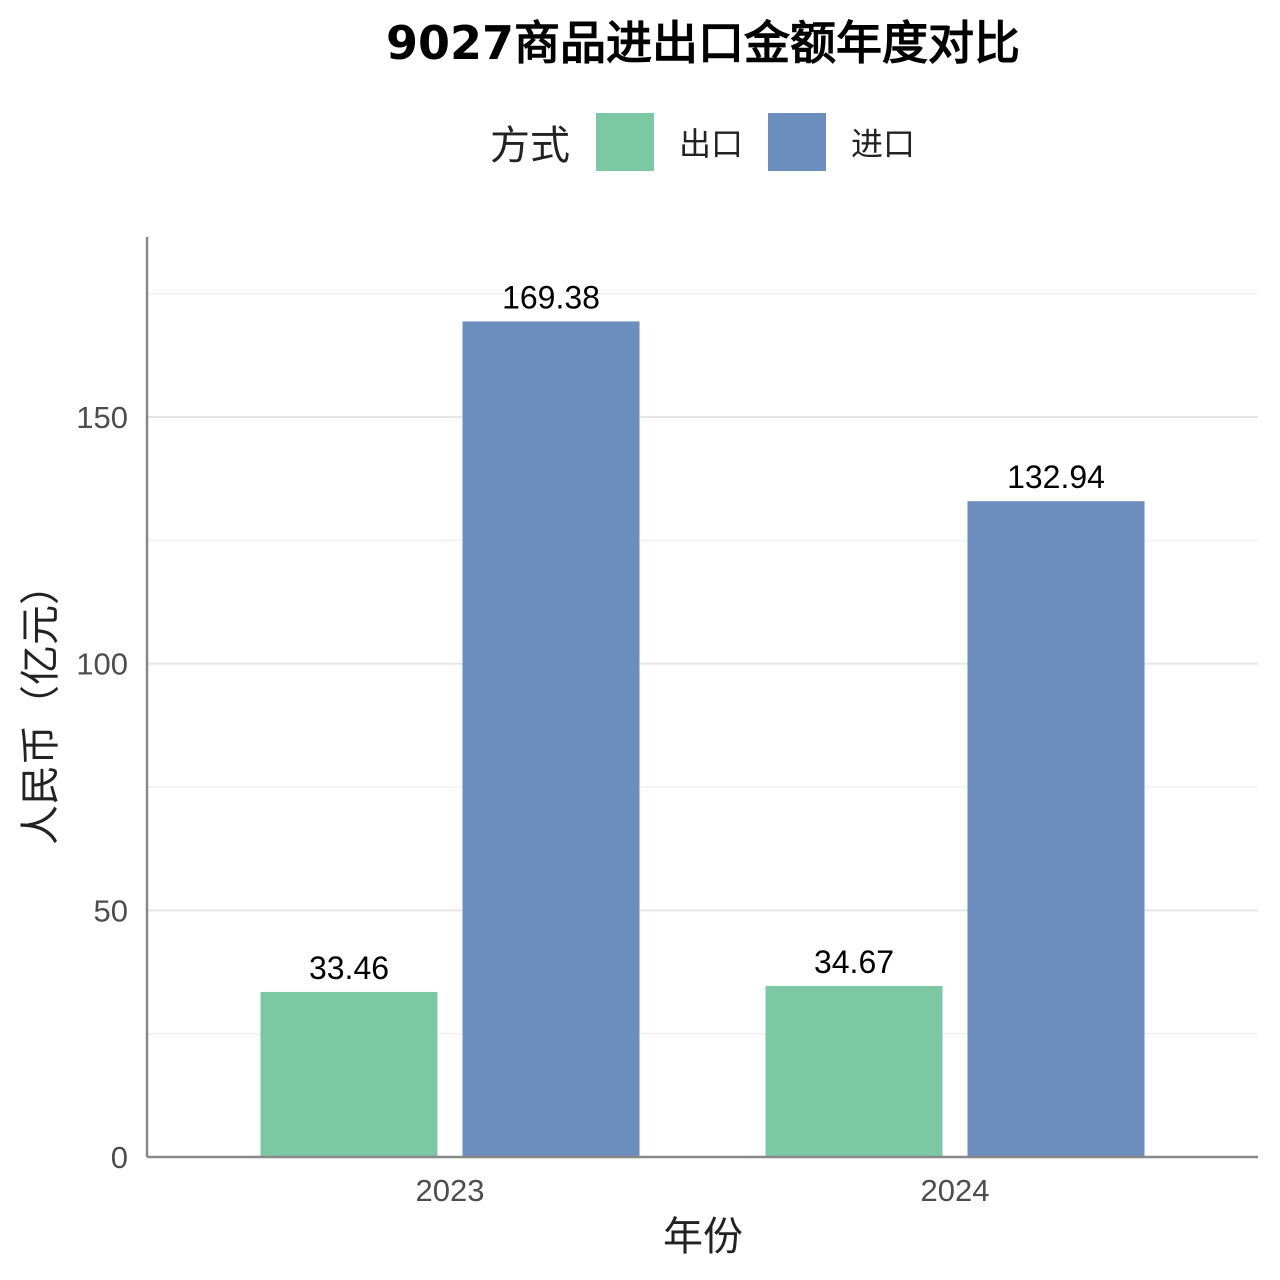  I want to click on legend-label-import: 进口, so click(883, 144).